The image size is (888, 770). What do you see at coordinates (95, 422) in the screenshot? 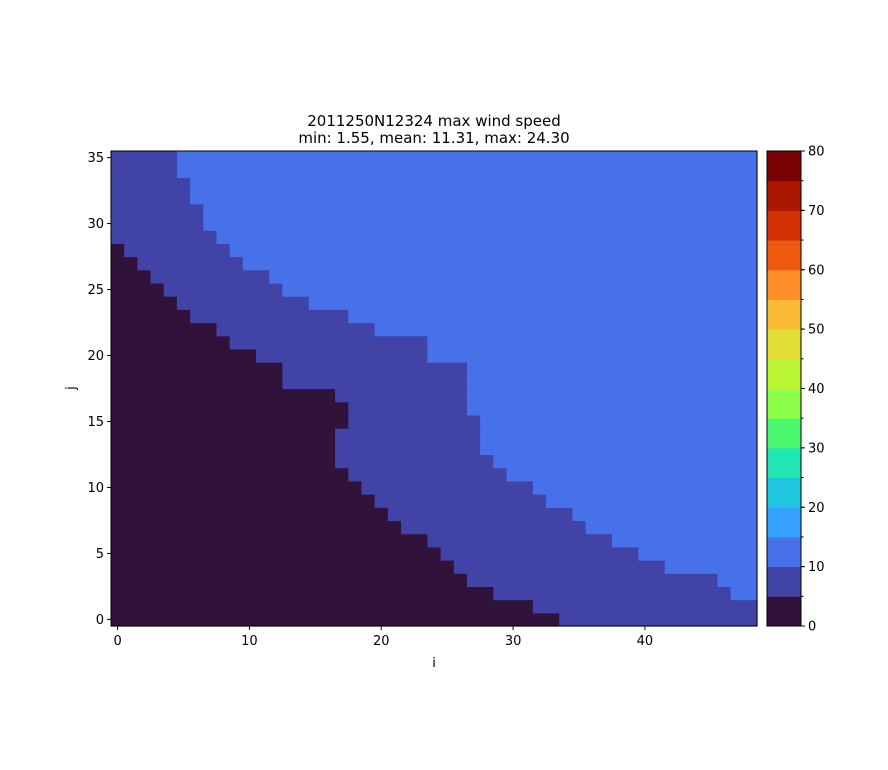
I see `y-tick-label: 15` at bounding box center [95, 422].